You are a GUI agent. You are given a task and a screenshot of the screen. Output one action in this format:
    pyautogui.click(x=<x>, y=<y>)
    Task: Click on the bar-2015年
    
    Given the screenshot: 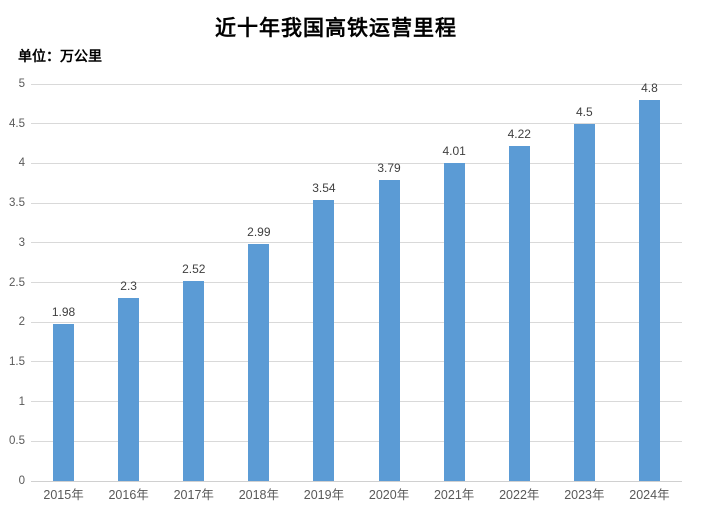 What is the action you would take?
    pyautogui.click(x=64, y=402)
    